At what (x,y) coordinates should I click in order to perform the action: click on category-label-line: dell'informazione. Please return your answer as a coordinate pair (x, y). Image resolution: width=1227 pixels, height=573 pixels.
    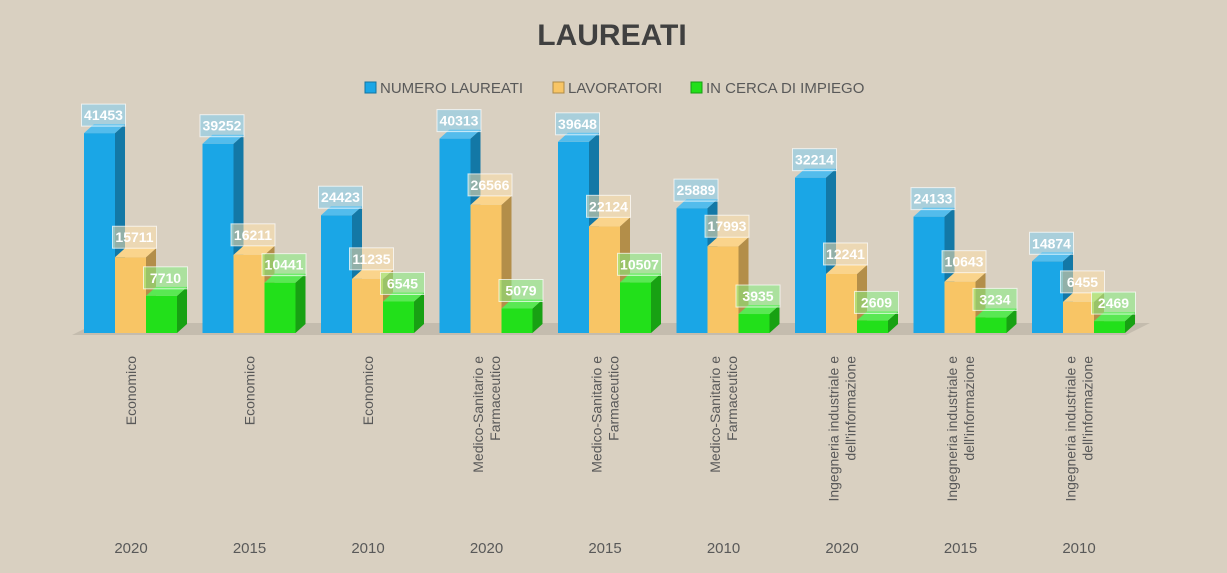
    Looking at the image, I should click on (969, 408).